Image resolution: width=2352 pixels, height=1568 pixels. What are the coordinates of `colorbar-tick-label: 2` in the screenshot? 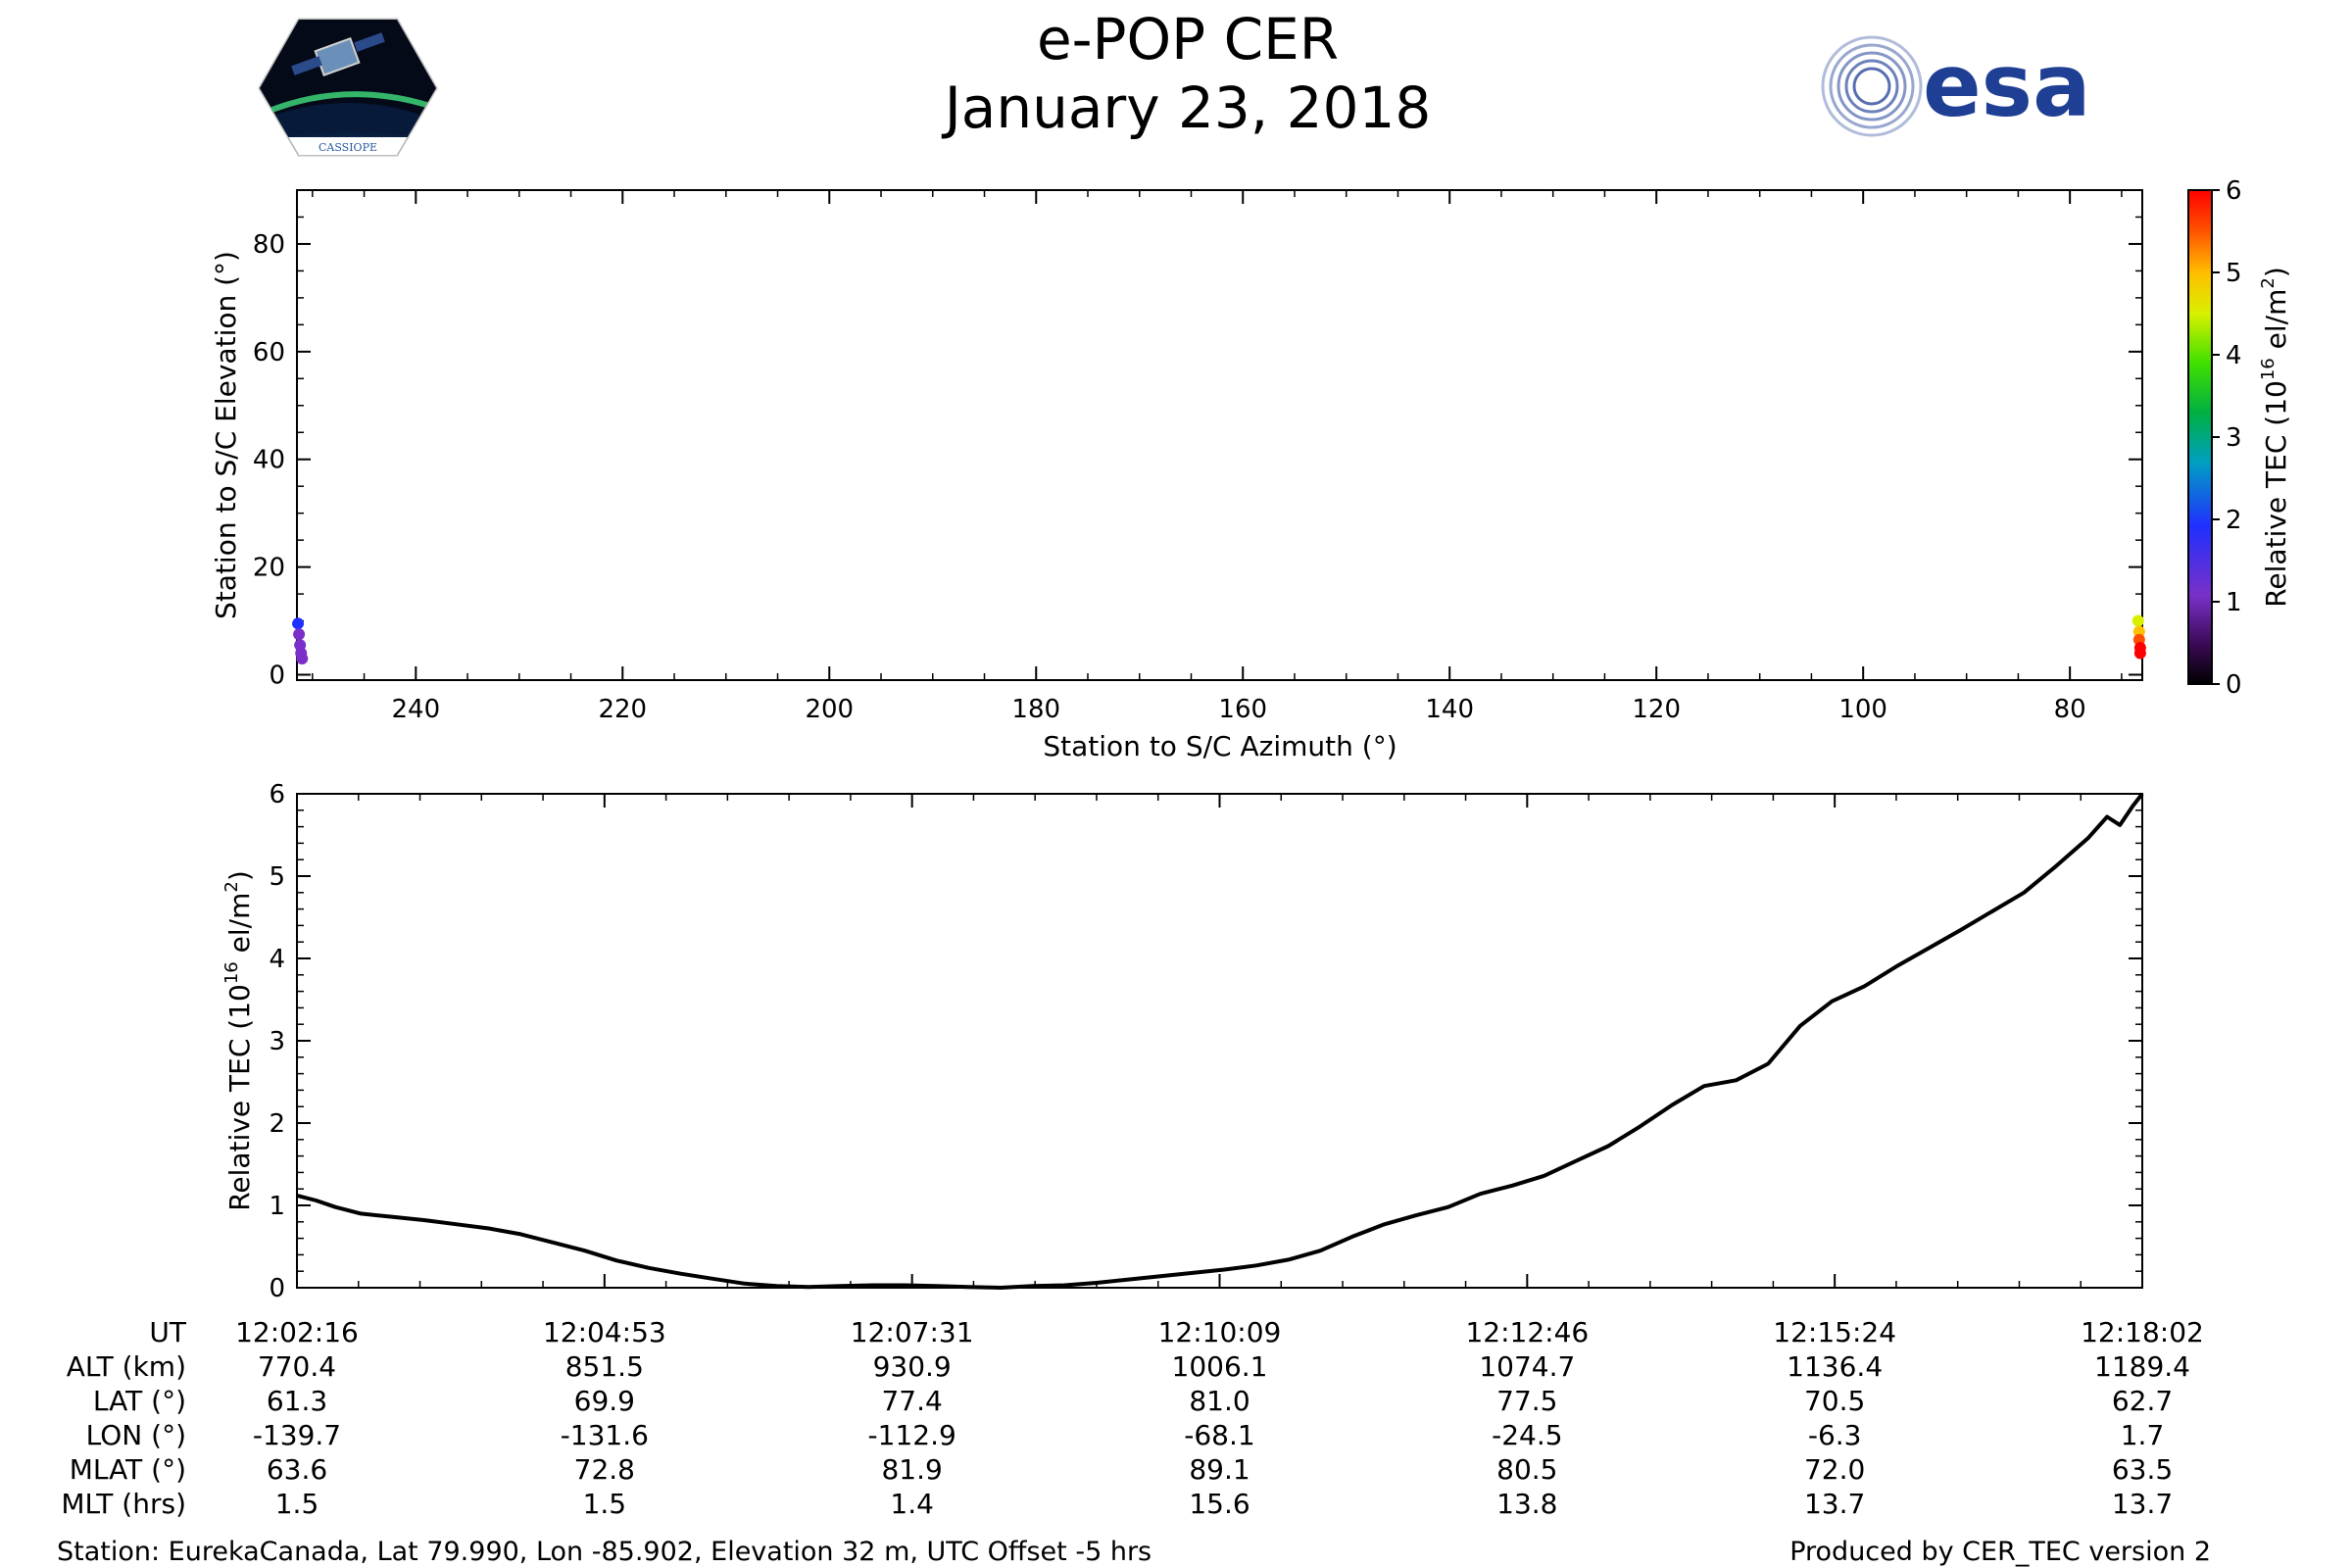 It's located at (2234, 520).